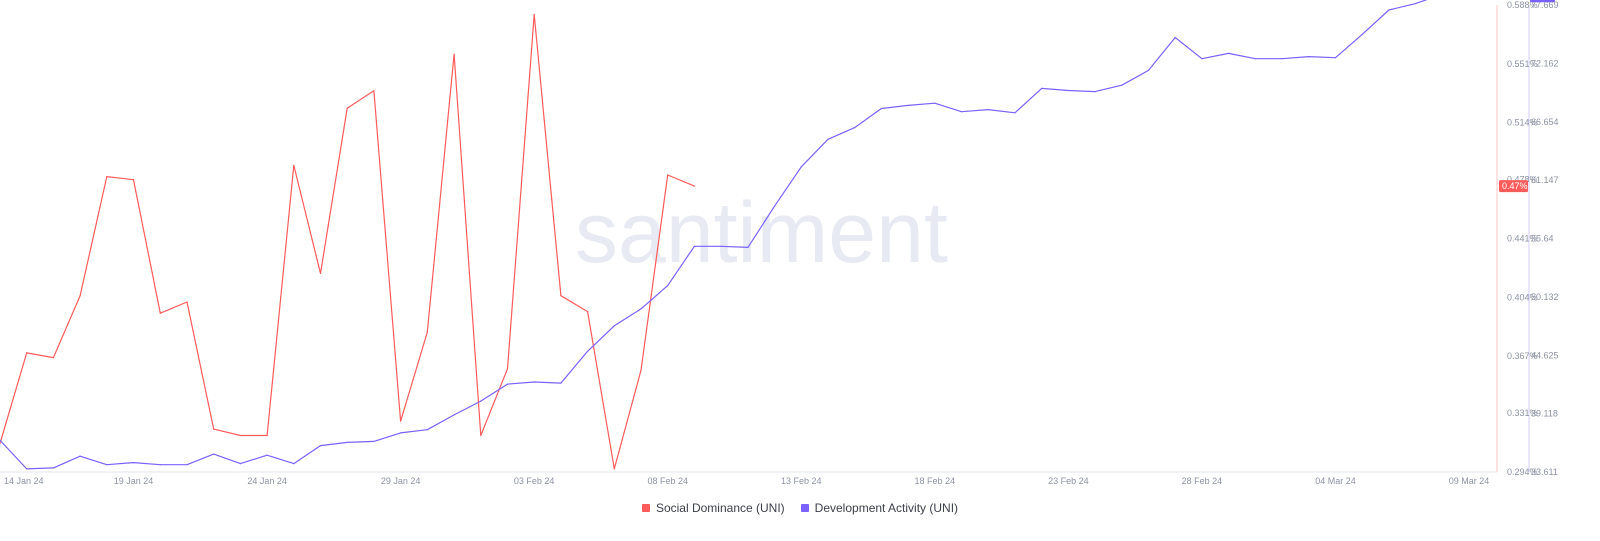 The image size is (1600, 541). I want to click on x-tick-label: 18 Feb 24, so click(935, 481).